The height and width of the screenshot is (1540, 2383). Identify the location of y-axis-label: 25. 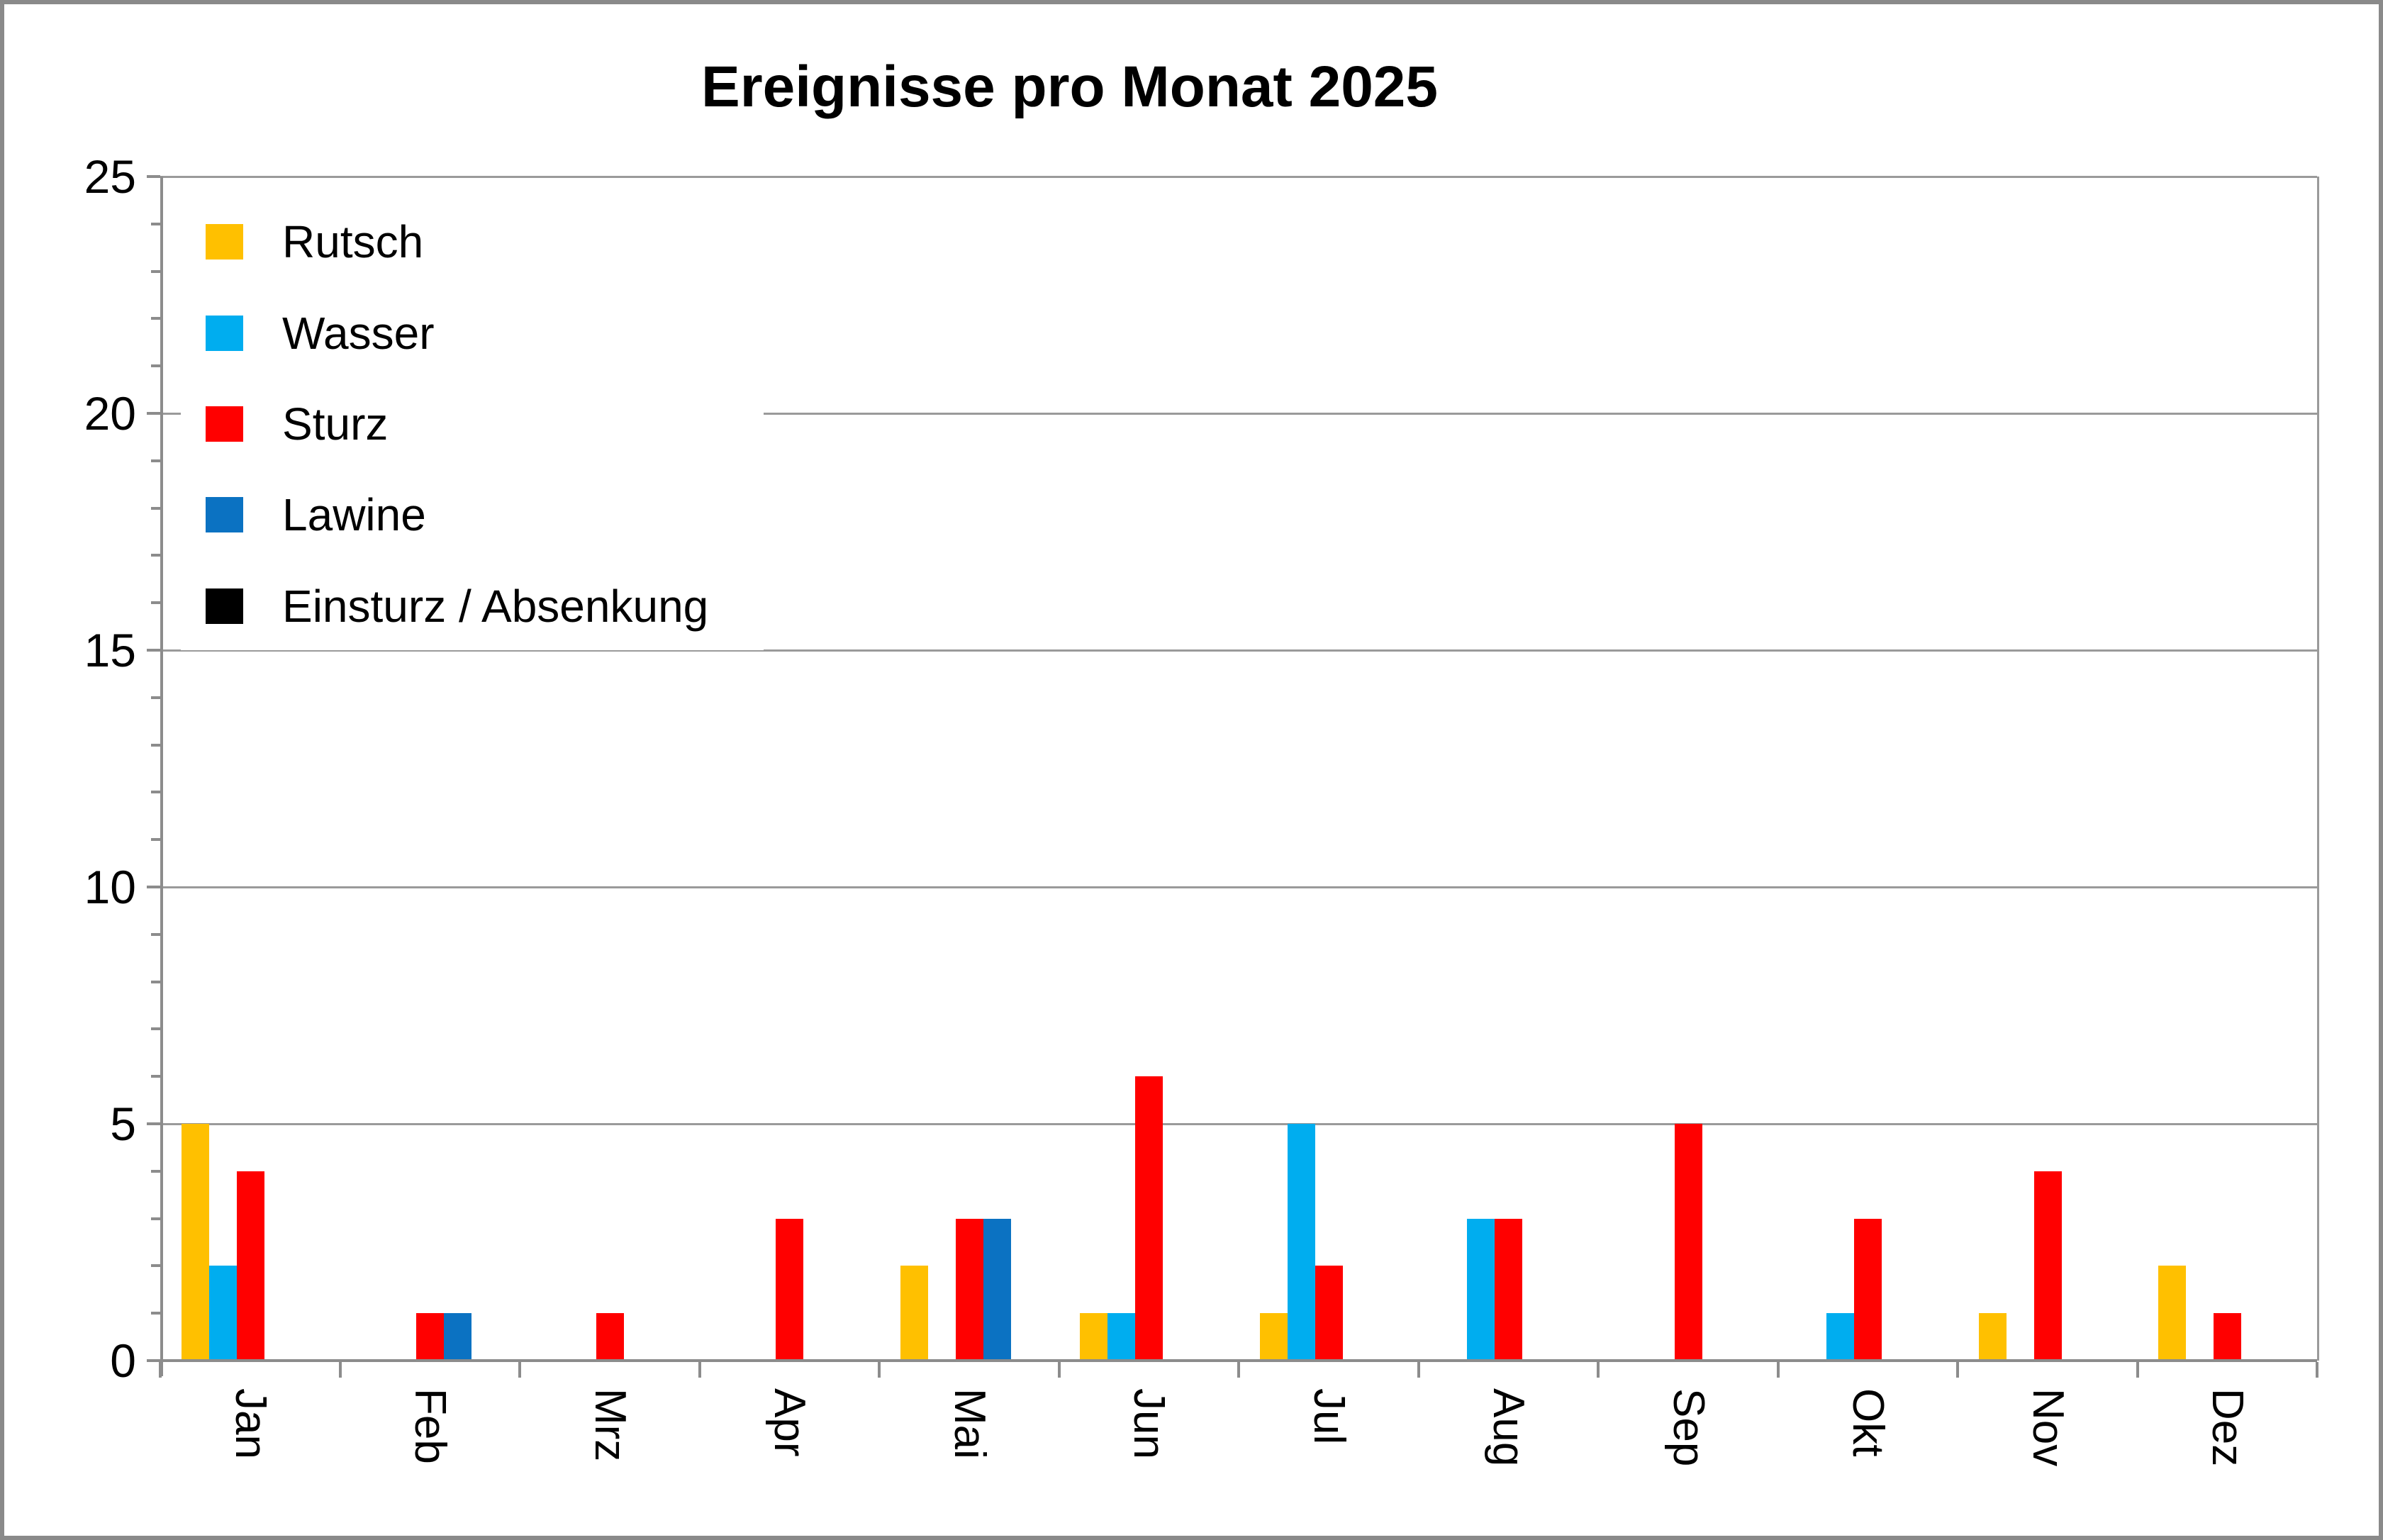
(110, 176).